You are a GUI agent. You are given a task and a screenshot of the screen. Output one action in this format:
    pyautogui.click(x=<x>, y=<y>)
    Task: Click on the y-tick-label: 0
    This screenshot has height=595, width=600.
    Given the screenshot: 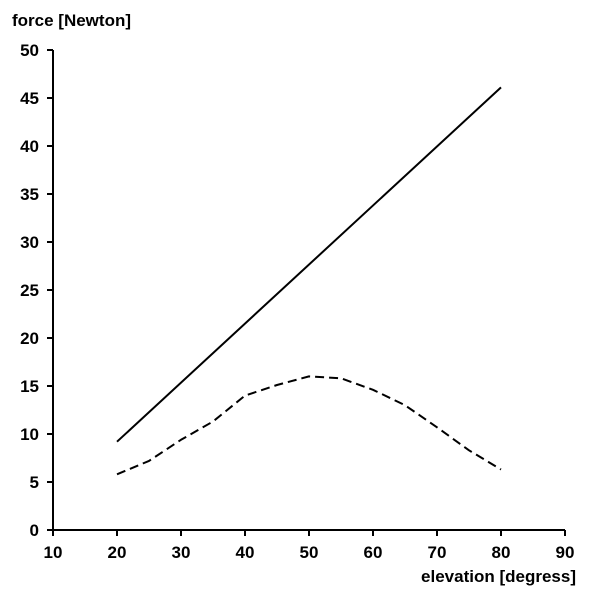 What is the action you would take?
    pyautogui.click(x=34, y=530)
    